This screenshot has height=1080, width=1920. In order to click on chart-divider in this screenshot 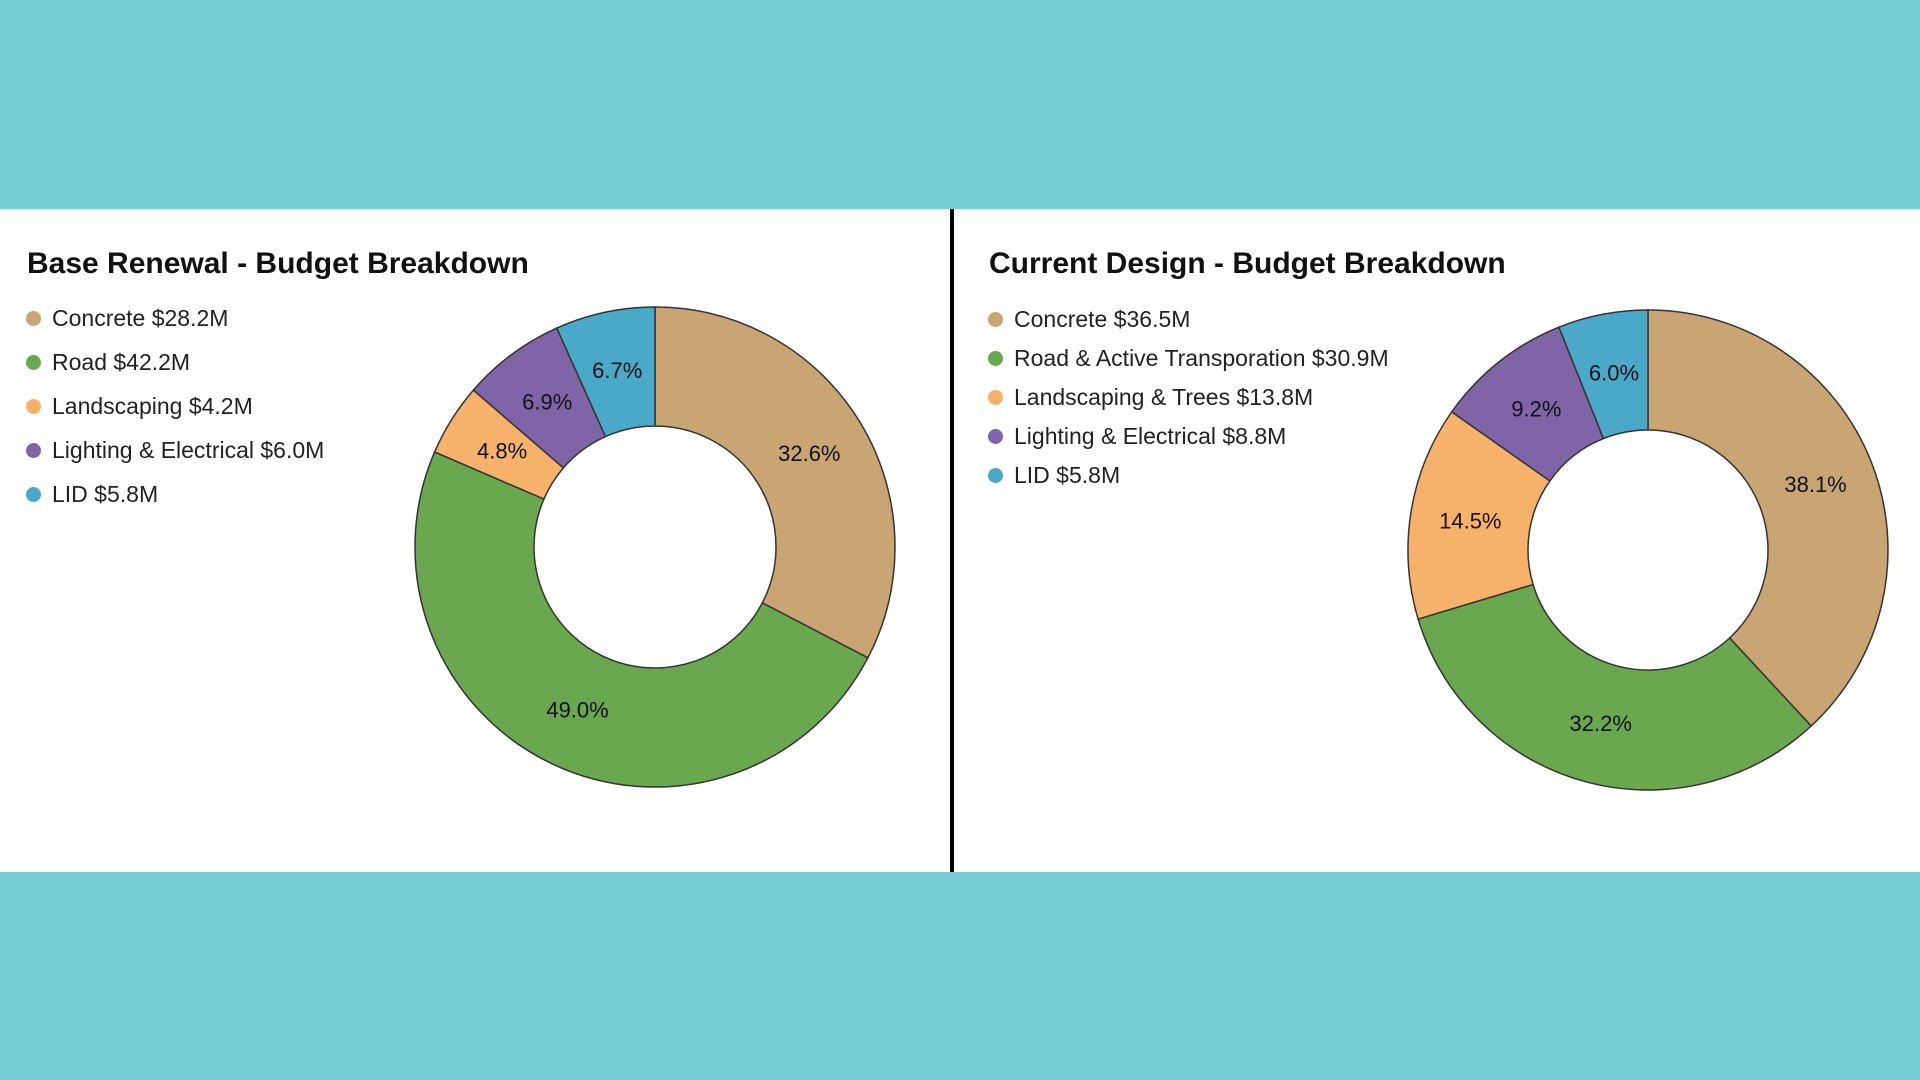, I will do `click(952, 540)`.